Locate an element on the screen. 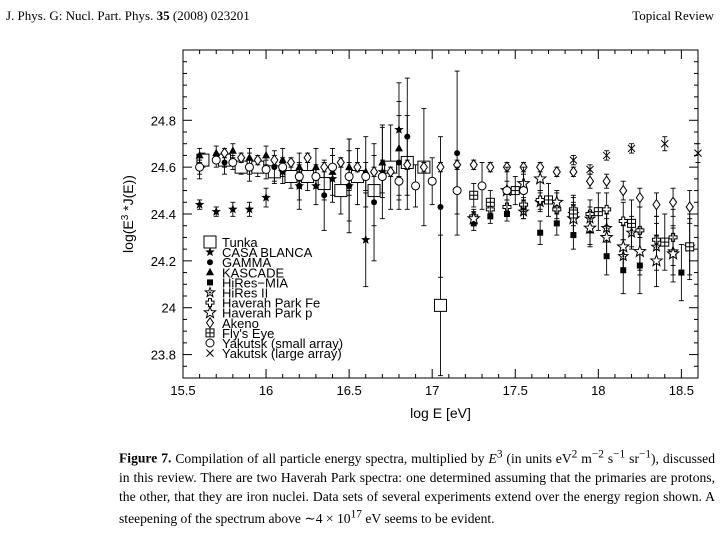 The height and width of the screenshot is (545, 722). y-tick-label: 23.8 is located at coordinates (163, 355).